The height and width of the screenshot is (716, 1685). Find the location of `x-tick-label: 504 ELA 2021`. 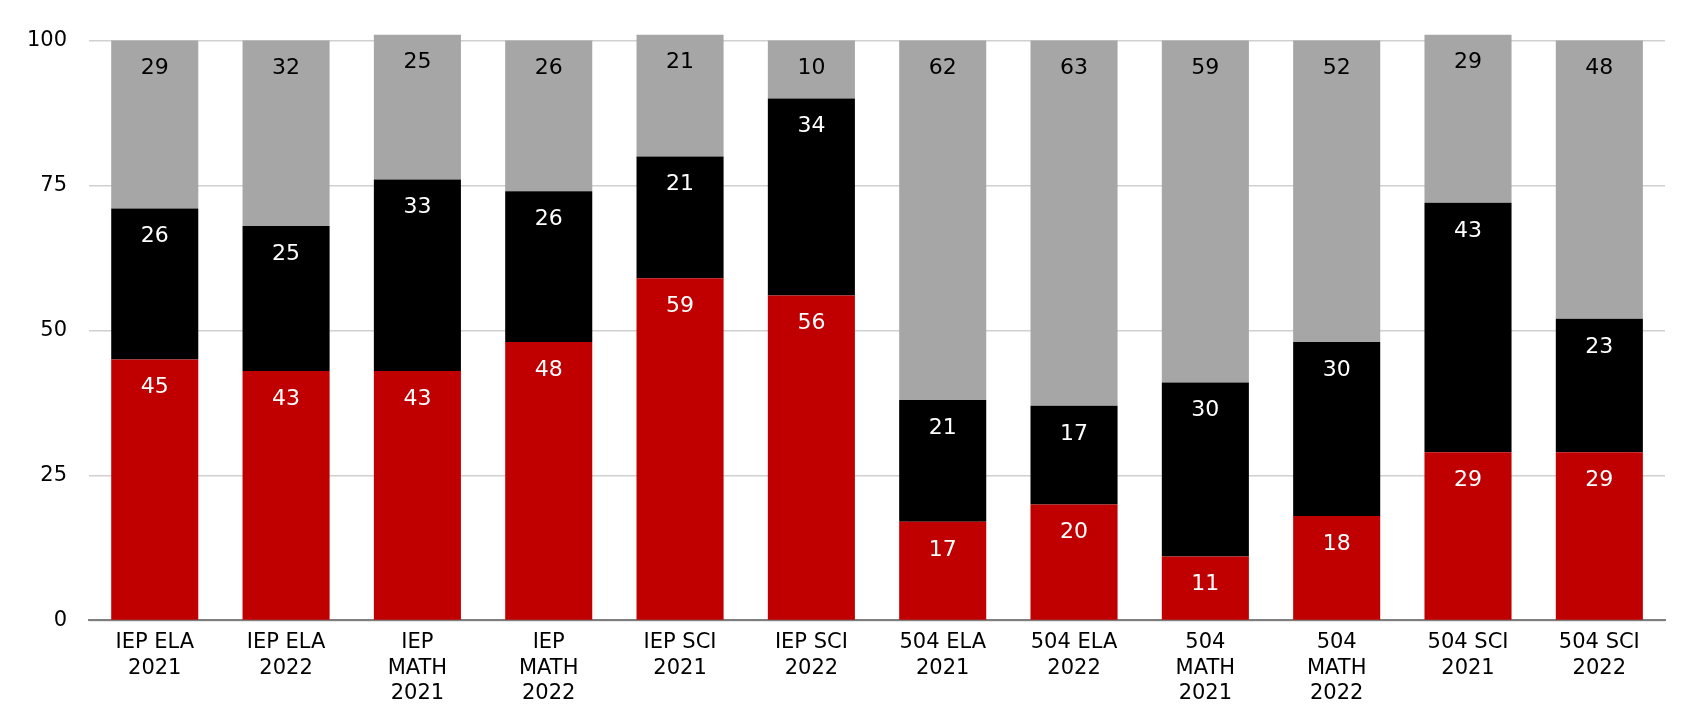

x-tick-label: 504 ELA 2021 is located at coordinates (943, 654).